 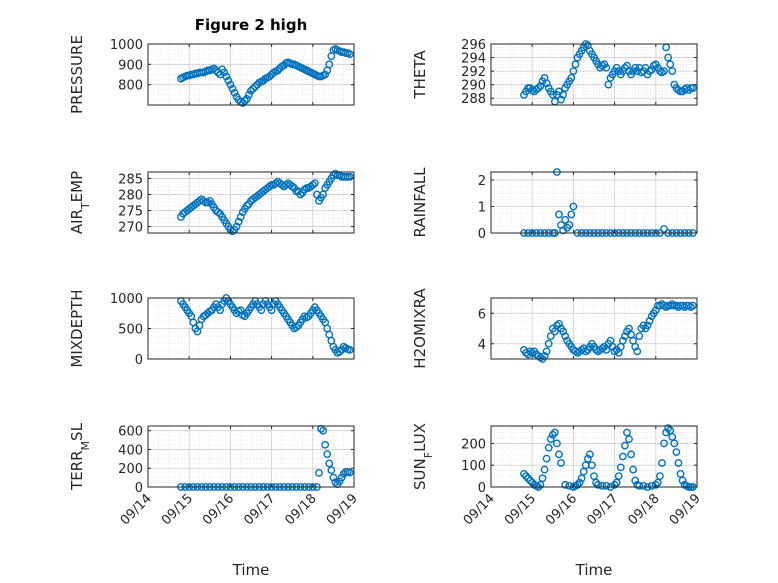 What do you see at coordinates (130, 212) in the screenshot?
I see `y-tick-label: 275` at bounding box center [130, 212].